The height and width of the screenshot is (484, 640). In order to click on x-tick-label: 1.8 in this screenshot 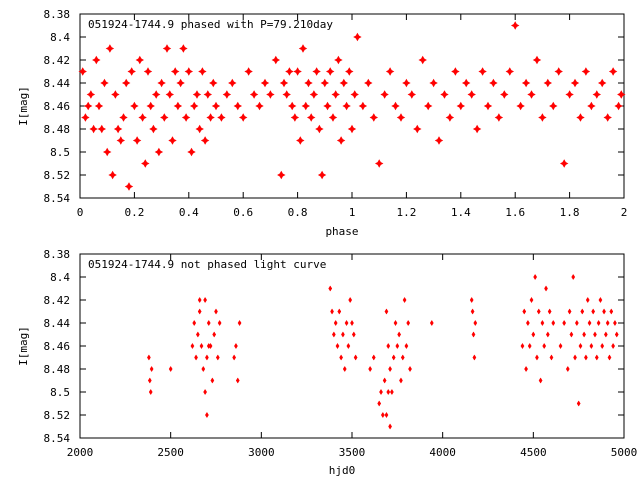, I will do `click(570, 212)`.